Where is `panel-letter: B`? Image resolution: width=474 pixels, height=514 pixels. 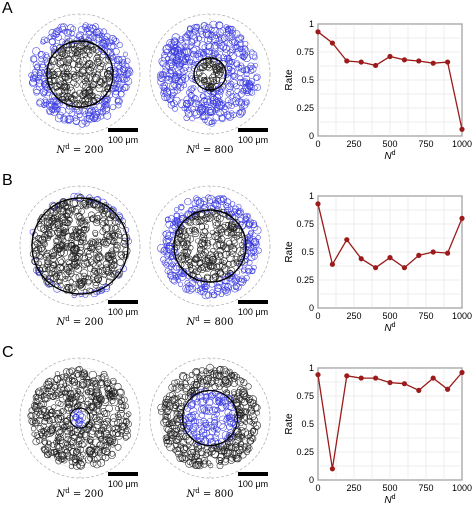 panel-letter: B is located at coordinates (7, 180).